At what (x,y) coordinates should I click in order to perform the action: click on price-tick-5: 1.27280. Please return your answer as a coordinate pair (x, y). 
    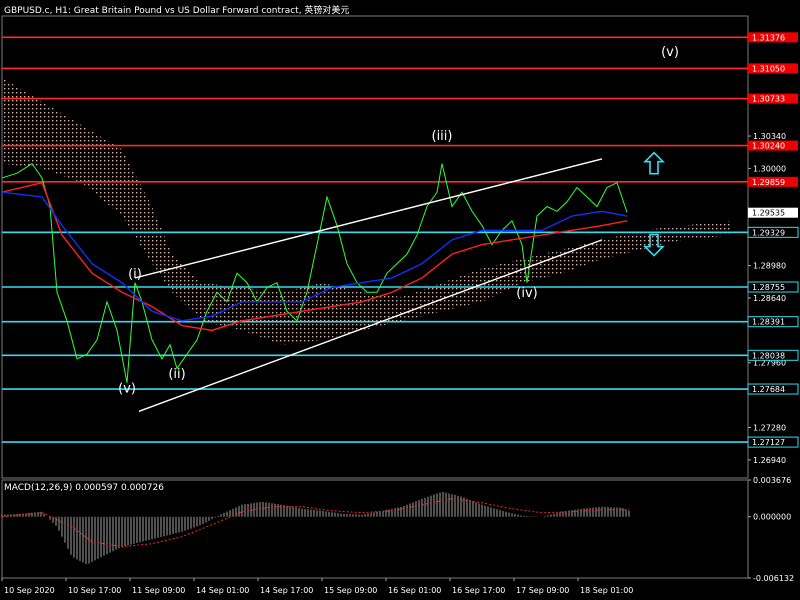
    Looking at the image, I should click on (769, 428).